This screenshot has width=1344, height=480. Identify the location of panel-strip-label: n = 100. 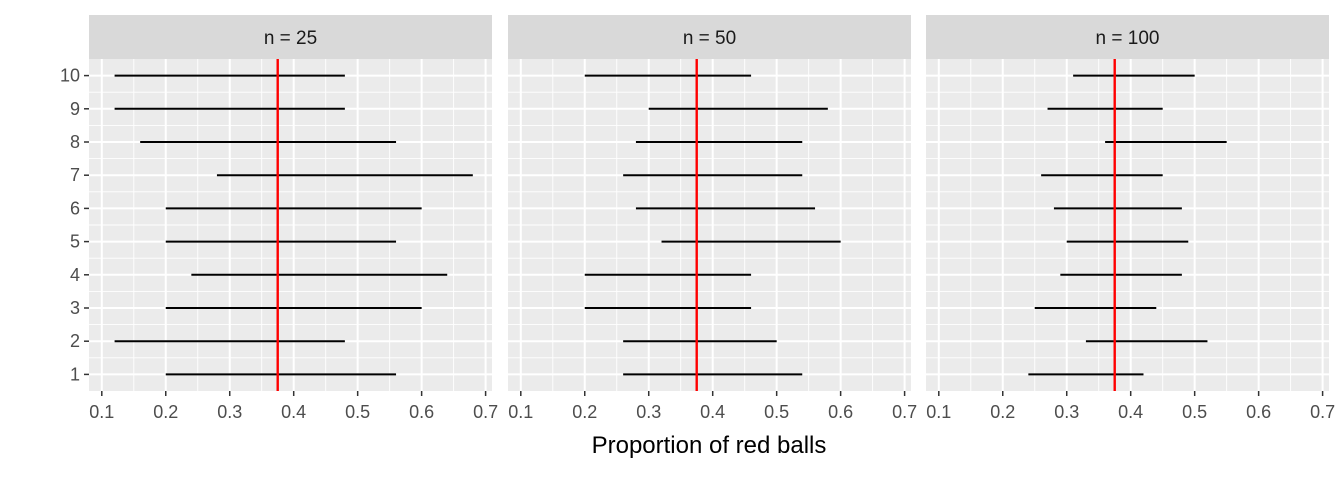
(1128, 38).